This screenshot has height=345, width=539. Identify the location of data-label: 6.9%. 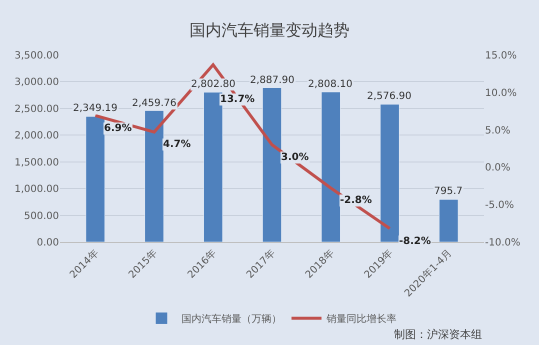
(118, 128).